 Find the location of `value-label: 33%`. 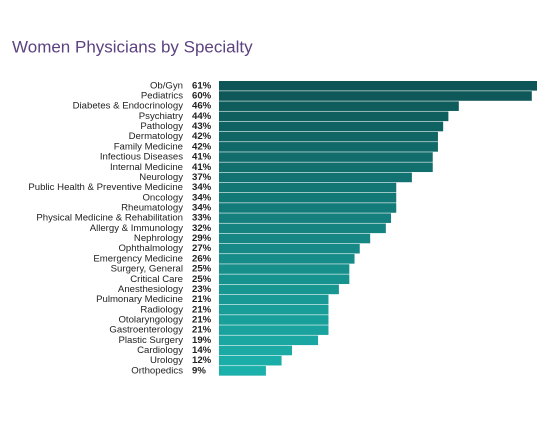

value-label: 33% is located at coordinates (202, 218).